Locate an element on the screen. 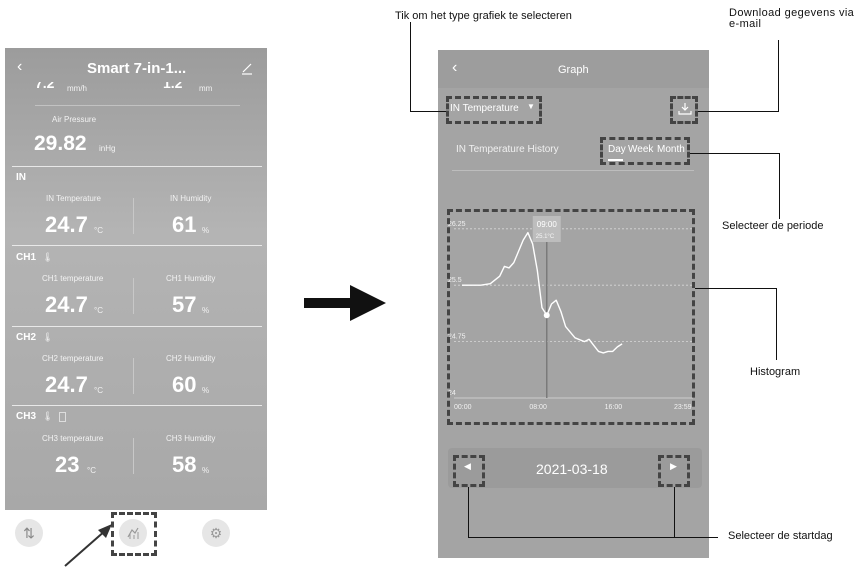 The width and height of the screenshot is (865, 570). graph-header is located at coordinates (573, 69).